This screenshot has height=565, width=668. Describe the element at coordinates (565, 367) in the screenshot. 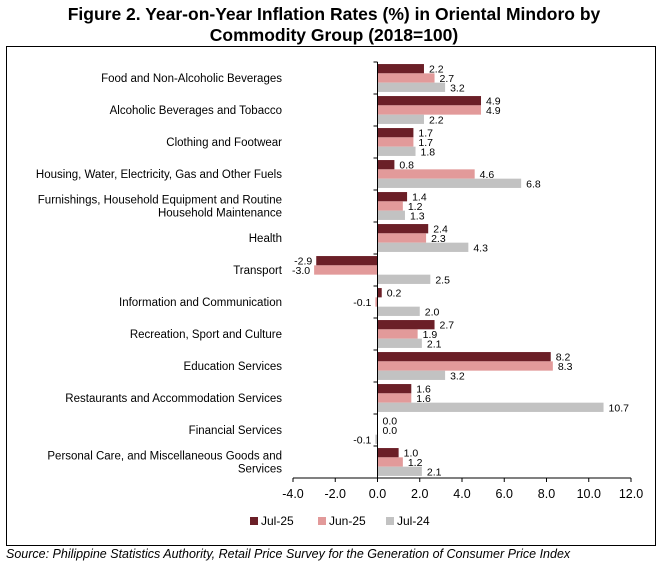

I see `data-label: 8.3` at that location.